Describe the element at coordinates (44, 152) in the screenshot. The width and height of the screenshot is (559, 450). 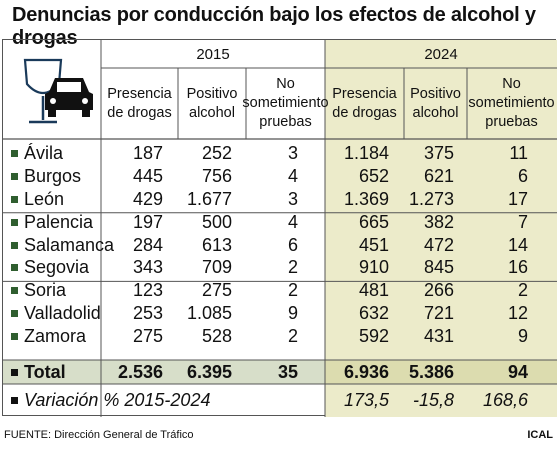
I see `row-name-text: Ávila` at that location.